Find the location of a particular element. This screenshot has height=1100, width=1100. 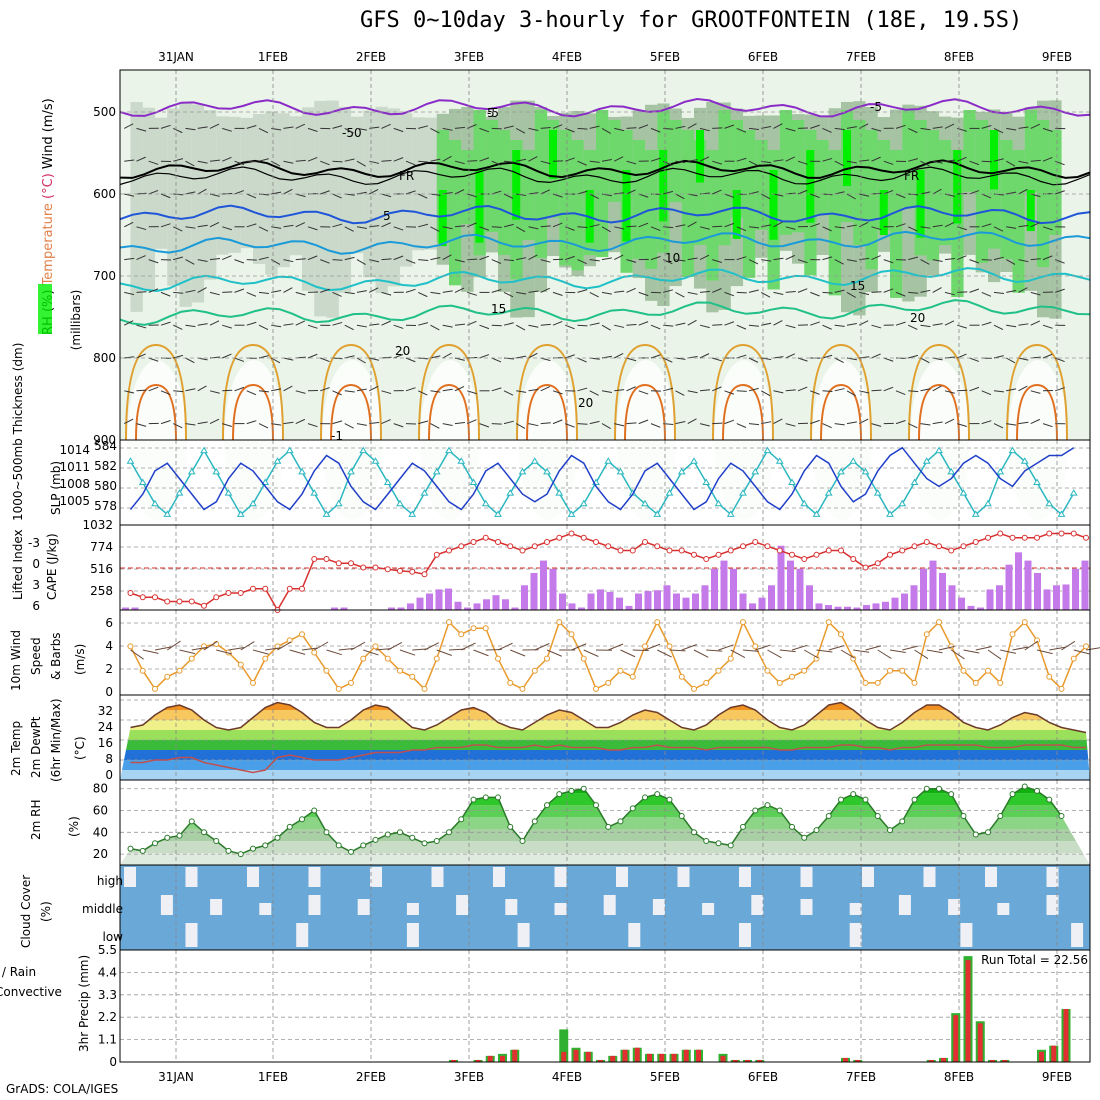

date-label-bottom: 5FEB is located at coordinates (665, 1077).